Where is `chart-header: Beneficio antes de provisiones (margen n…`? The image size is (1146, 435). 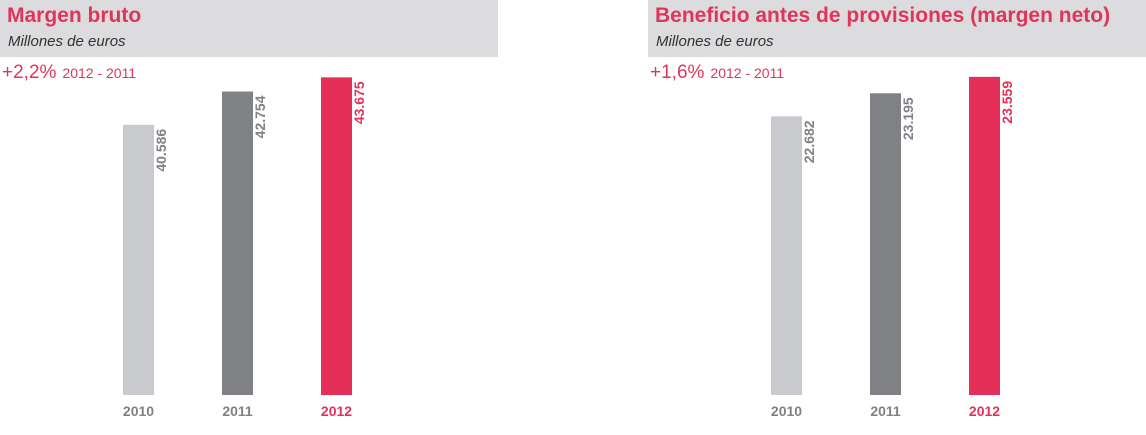 chart-header: Beneficio antes de provisiones (margen n… is located at coordinates (897, 28).